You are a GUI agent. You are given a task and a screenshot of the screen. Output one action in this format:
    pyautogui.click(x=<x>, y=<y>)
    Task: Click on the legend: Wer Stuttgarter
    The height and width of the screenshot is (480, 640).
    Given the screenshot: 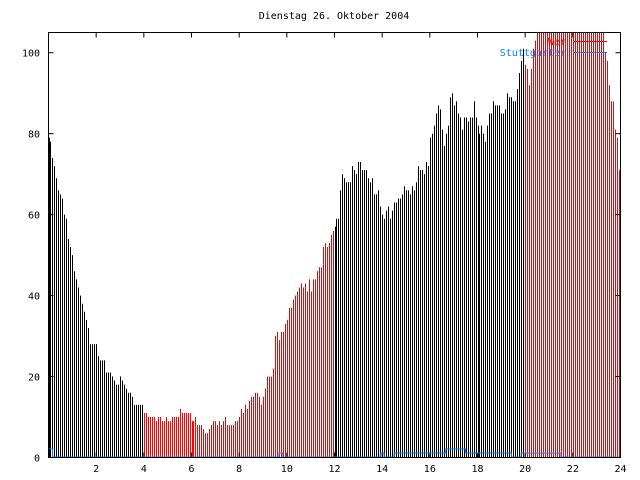 What is the action you would take?
    pyautogui.click(x=553, y=48)
    